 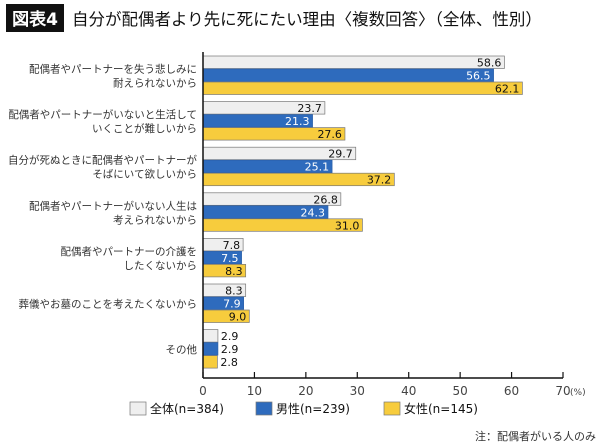 I want to click on x-tick-label: 70, so click(x=562, y=391).